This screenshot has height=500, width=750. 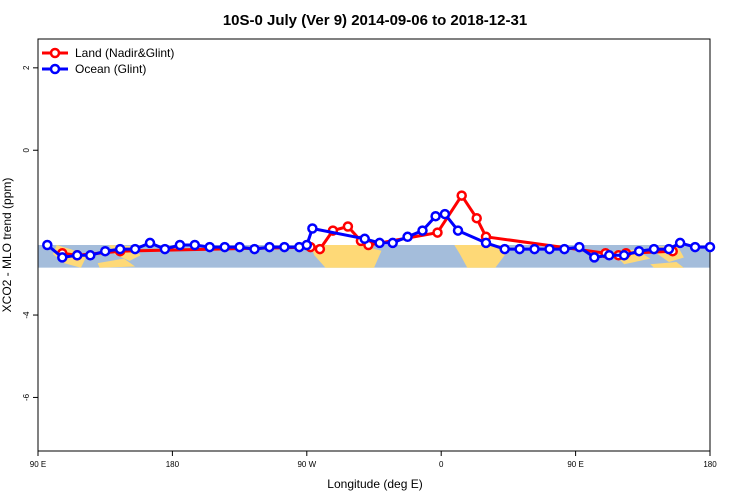 What do you see at coordinates (441, 464) in the screenshot?
I see `x-tick-label: 0` at bounding box center [441, 464].